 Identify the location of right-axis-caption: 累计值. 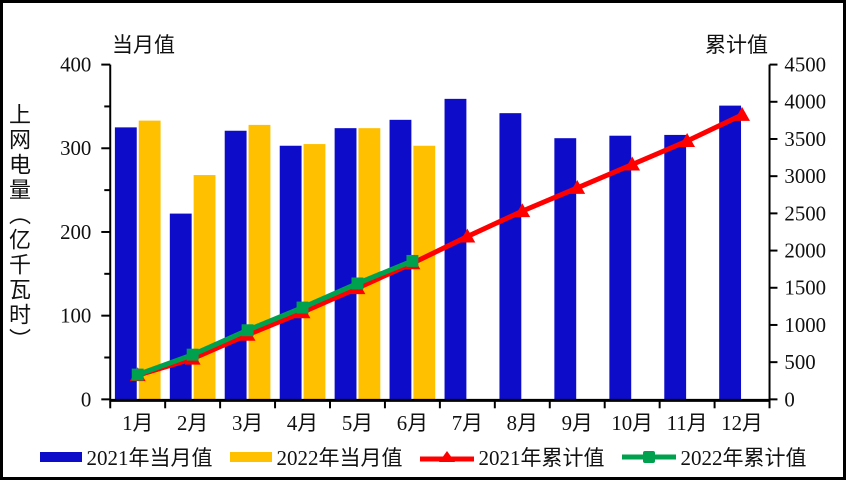
(736, 45).